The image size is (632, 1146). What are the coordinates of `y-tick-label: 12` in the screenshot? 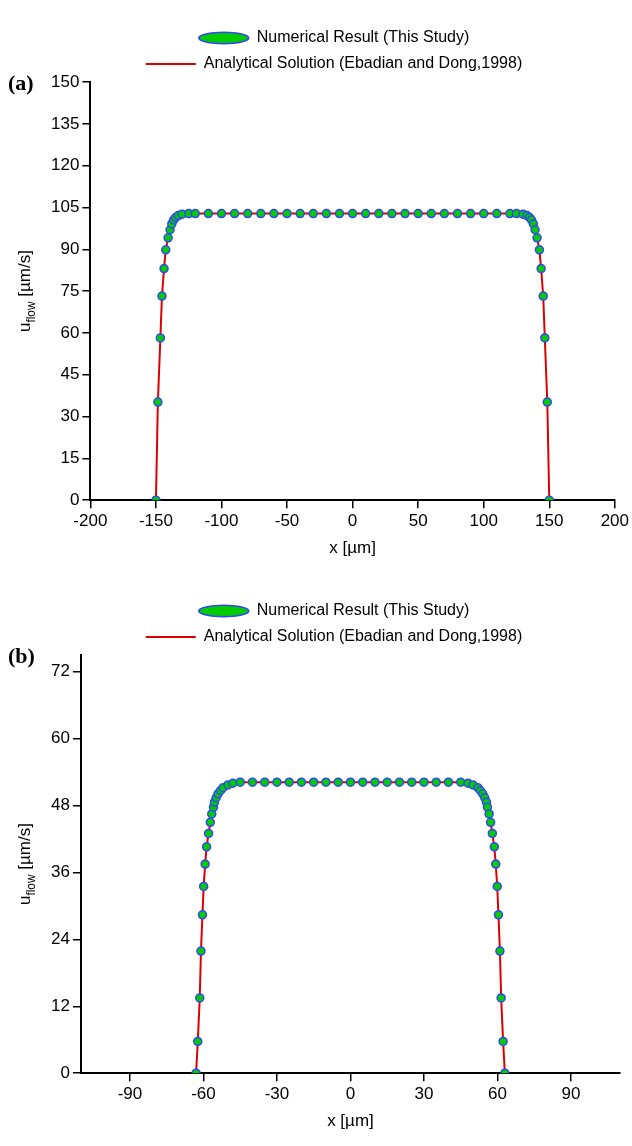 It's located at (60, 1005).